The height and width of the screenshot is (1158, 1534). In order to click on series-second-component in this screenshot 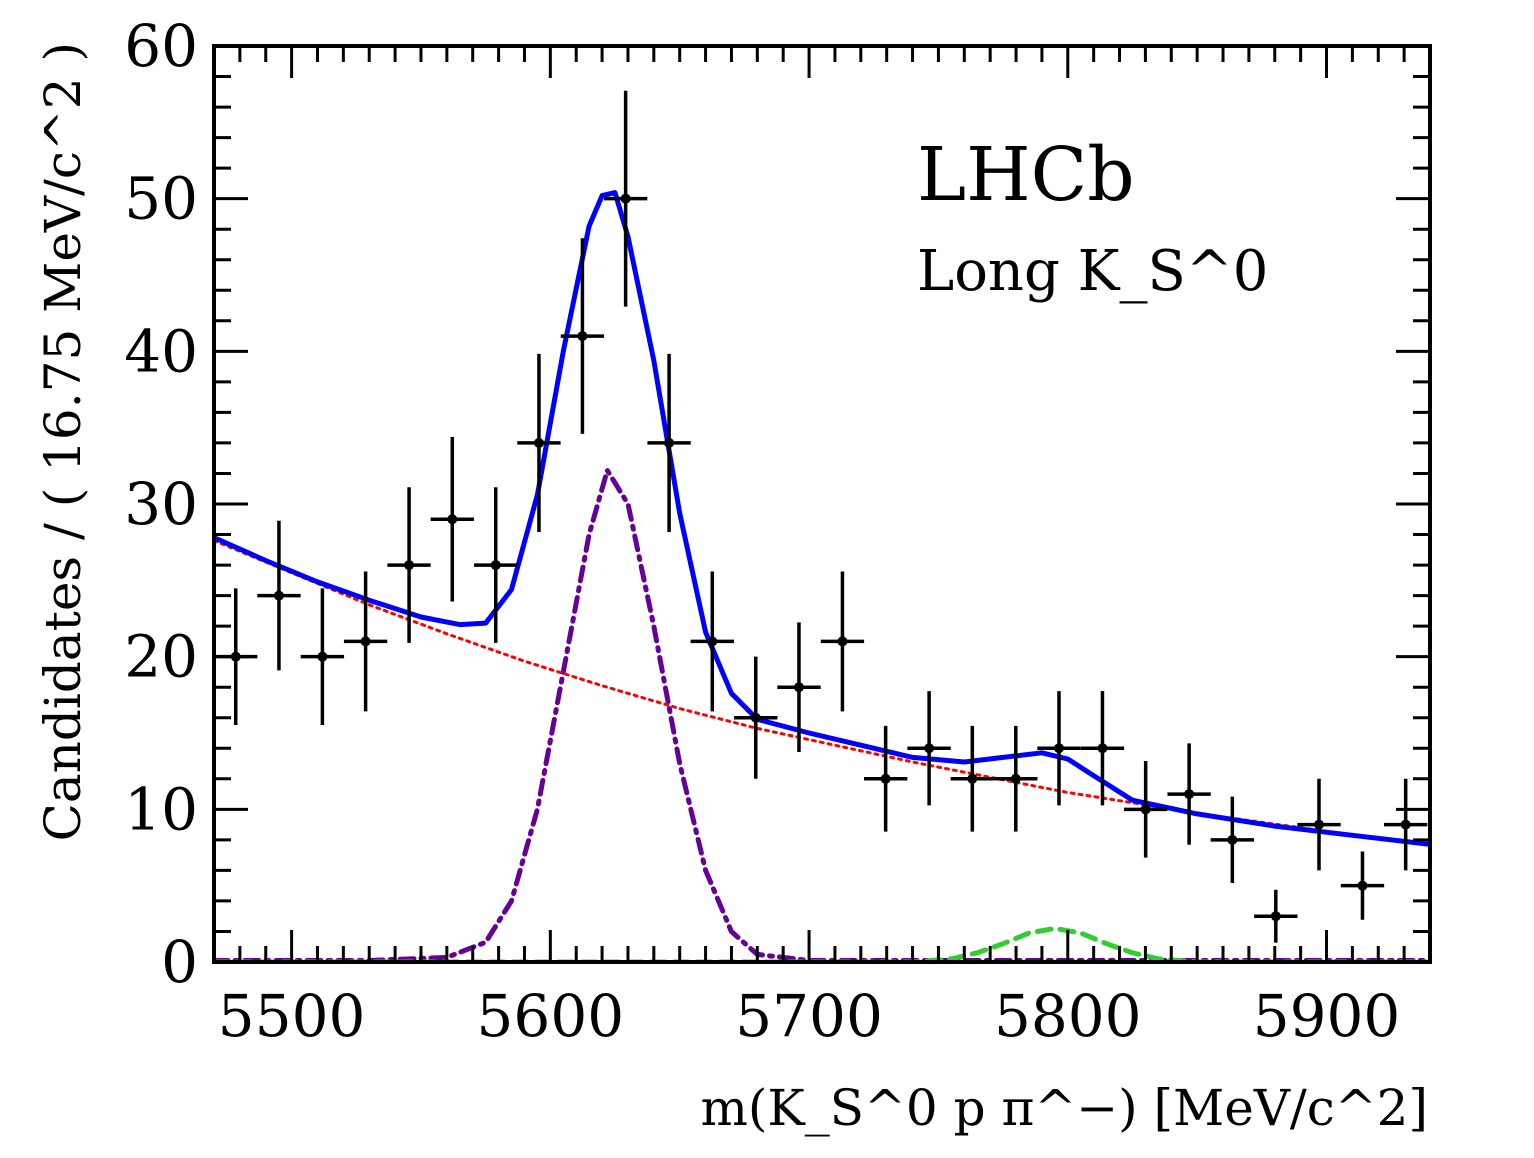, I will do `click(822, 943)`.